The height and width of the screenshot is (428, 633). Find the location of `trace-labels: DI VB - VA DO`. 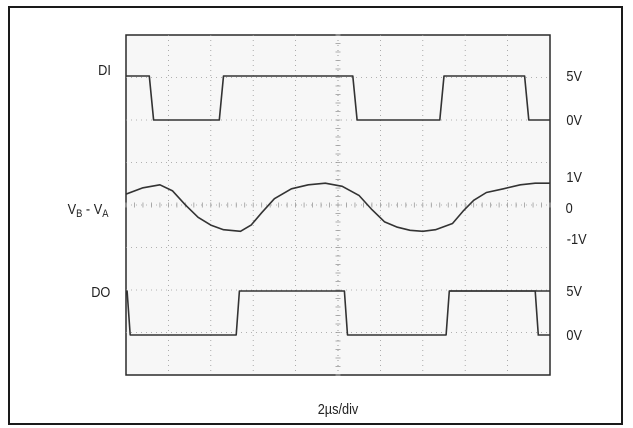

trace-labels: DI VB - VA DO is located at coordinates (89, 180).